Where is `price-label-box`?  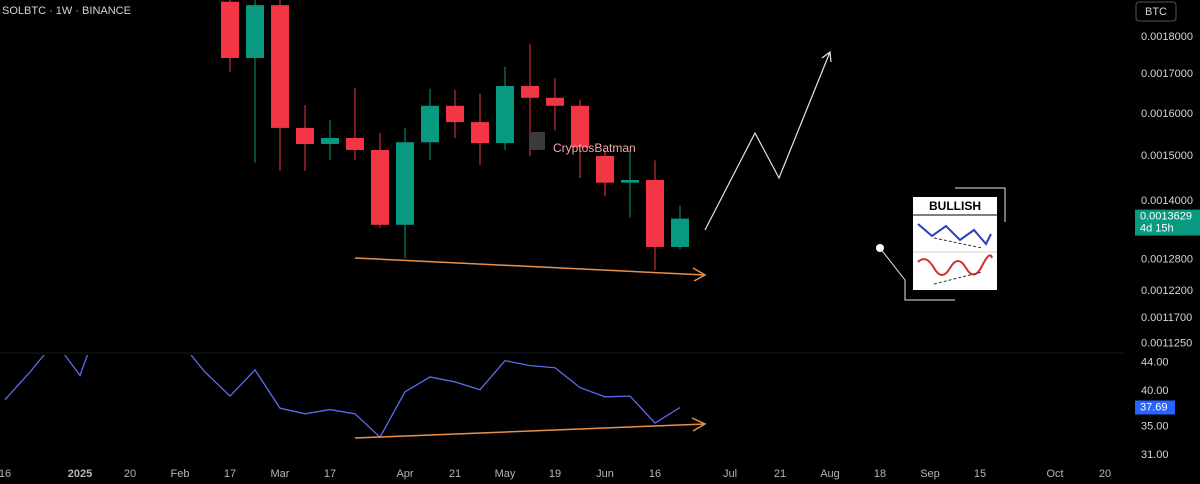 price-label-box is located at coordinates (1167, 222).